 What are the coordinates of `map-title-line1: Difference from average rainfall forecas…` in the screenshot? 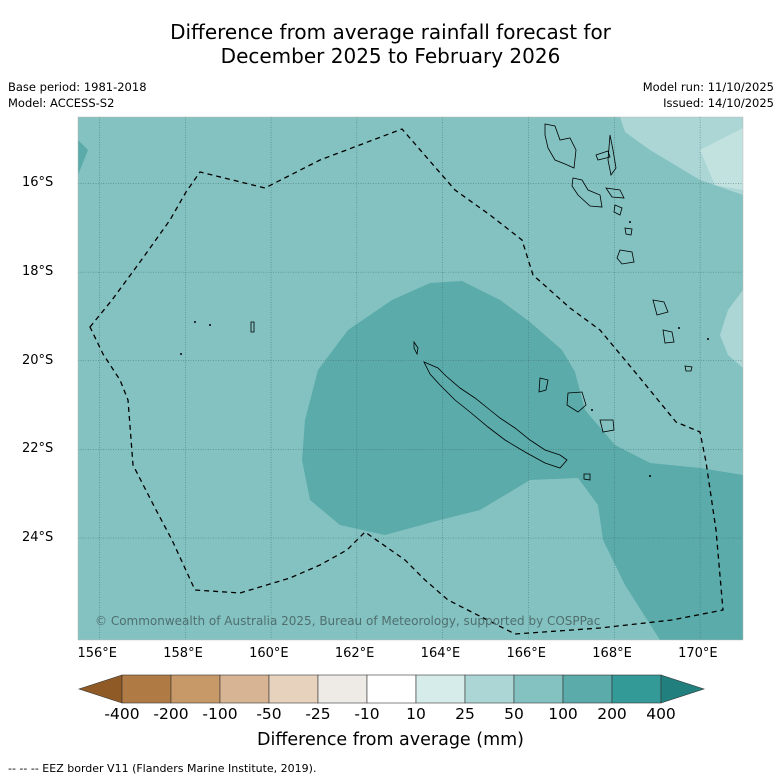 It's located at (390, 32).